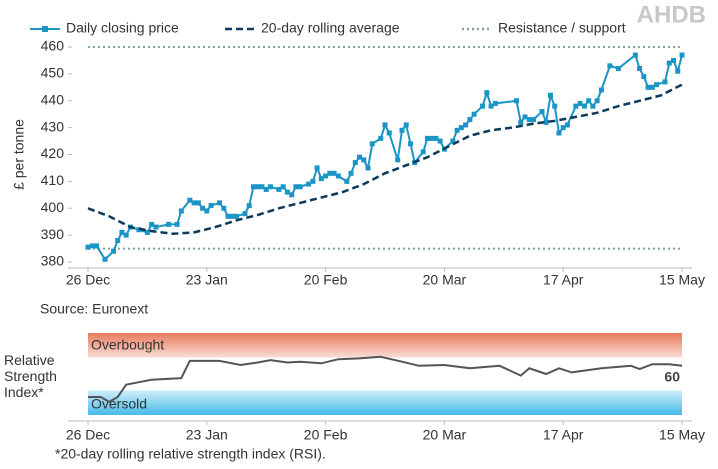 The width and height of the screenshot is (718, 469). I want to click on y-tick-label: 430, so click(53, 126).